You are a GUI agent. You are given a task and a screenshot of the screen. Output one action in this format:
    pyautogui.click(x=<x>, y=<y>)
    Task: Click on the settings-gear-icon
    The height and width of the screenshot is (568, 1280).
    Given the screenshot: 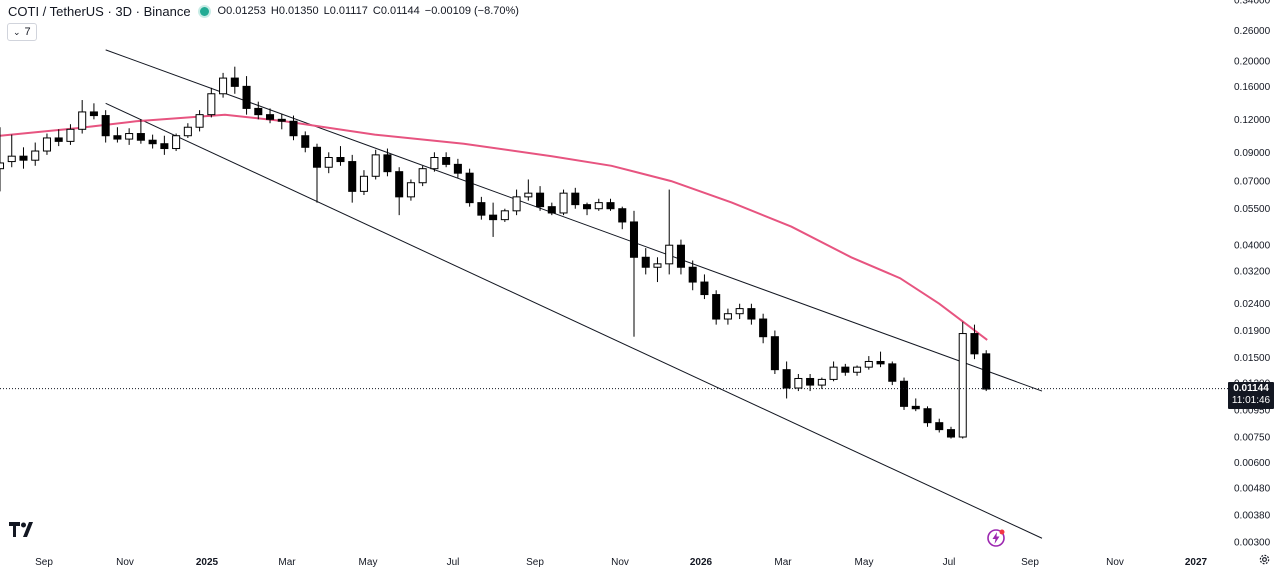 What is the action you would take?
    pyautogui.click(x=1264, y=559)
    